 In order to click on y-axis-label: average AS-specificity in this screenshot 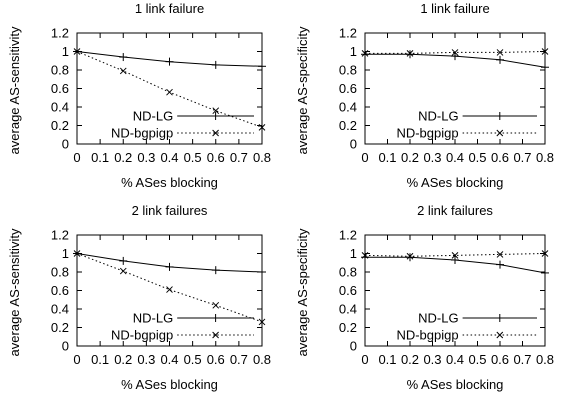, I will do `click(302, 90)`.